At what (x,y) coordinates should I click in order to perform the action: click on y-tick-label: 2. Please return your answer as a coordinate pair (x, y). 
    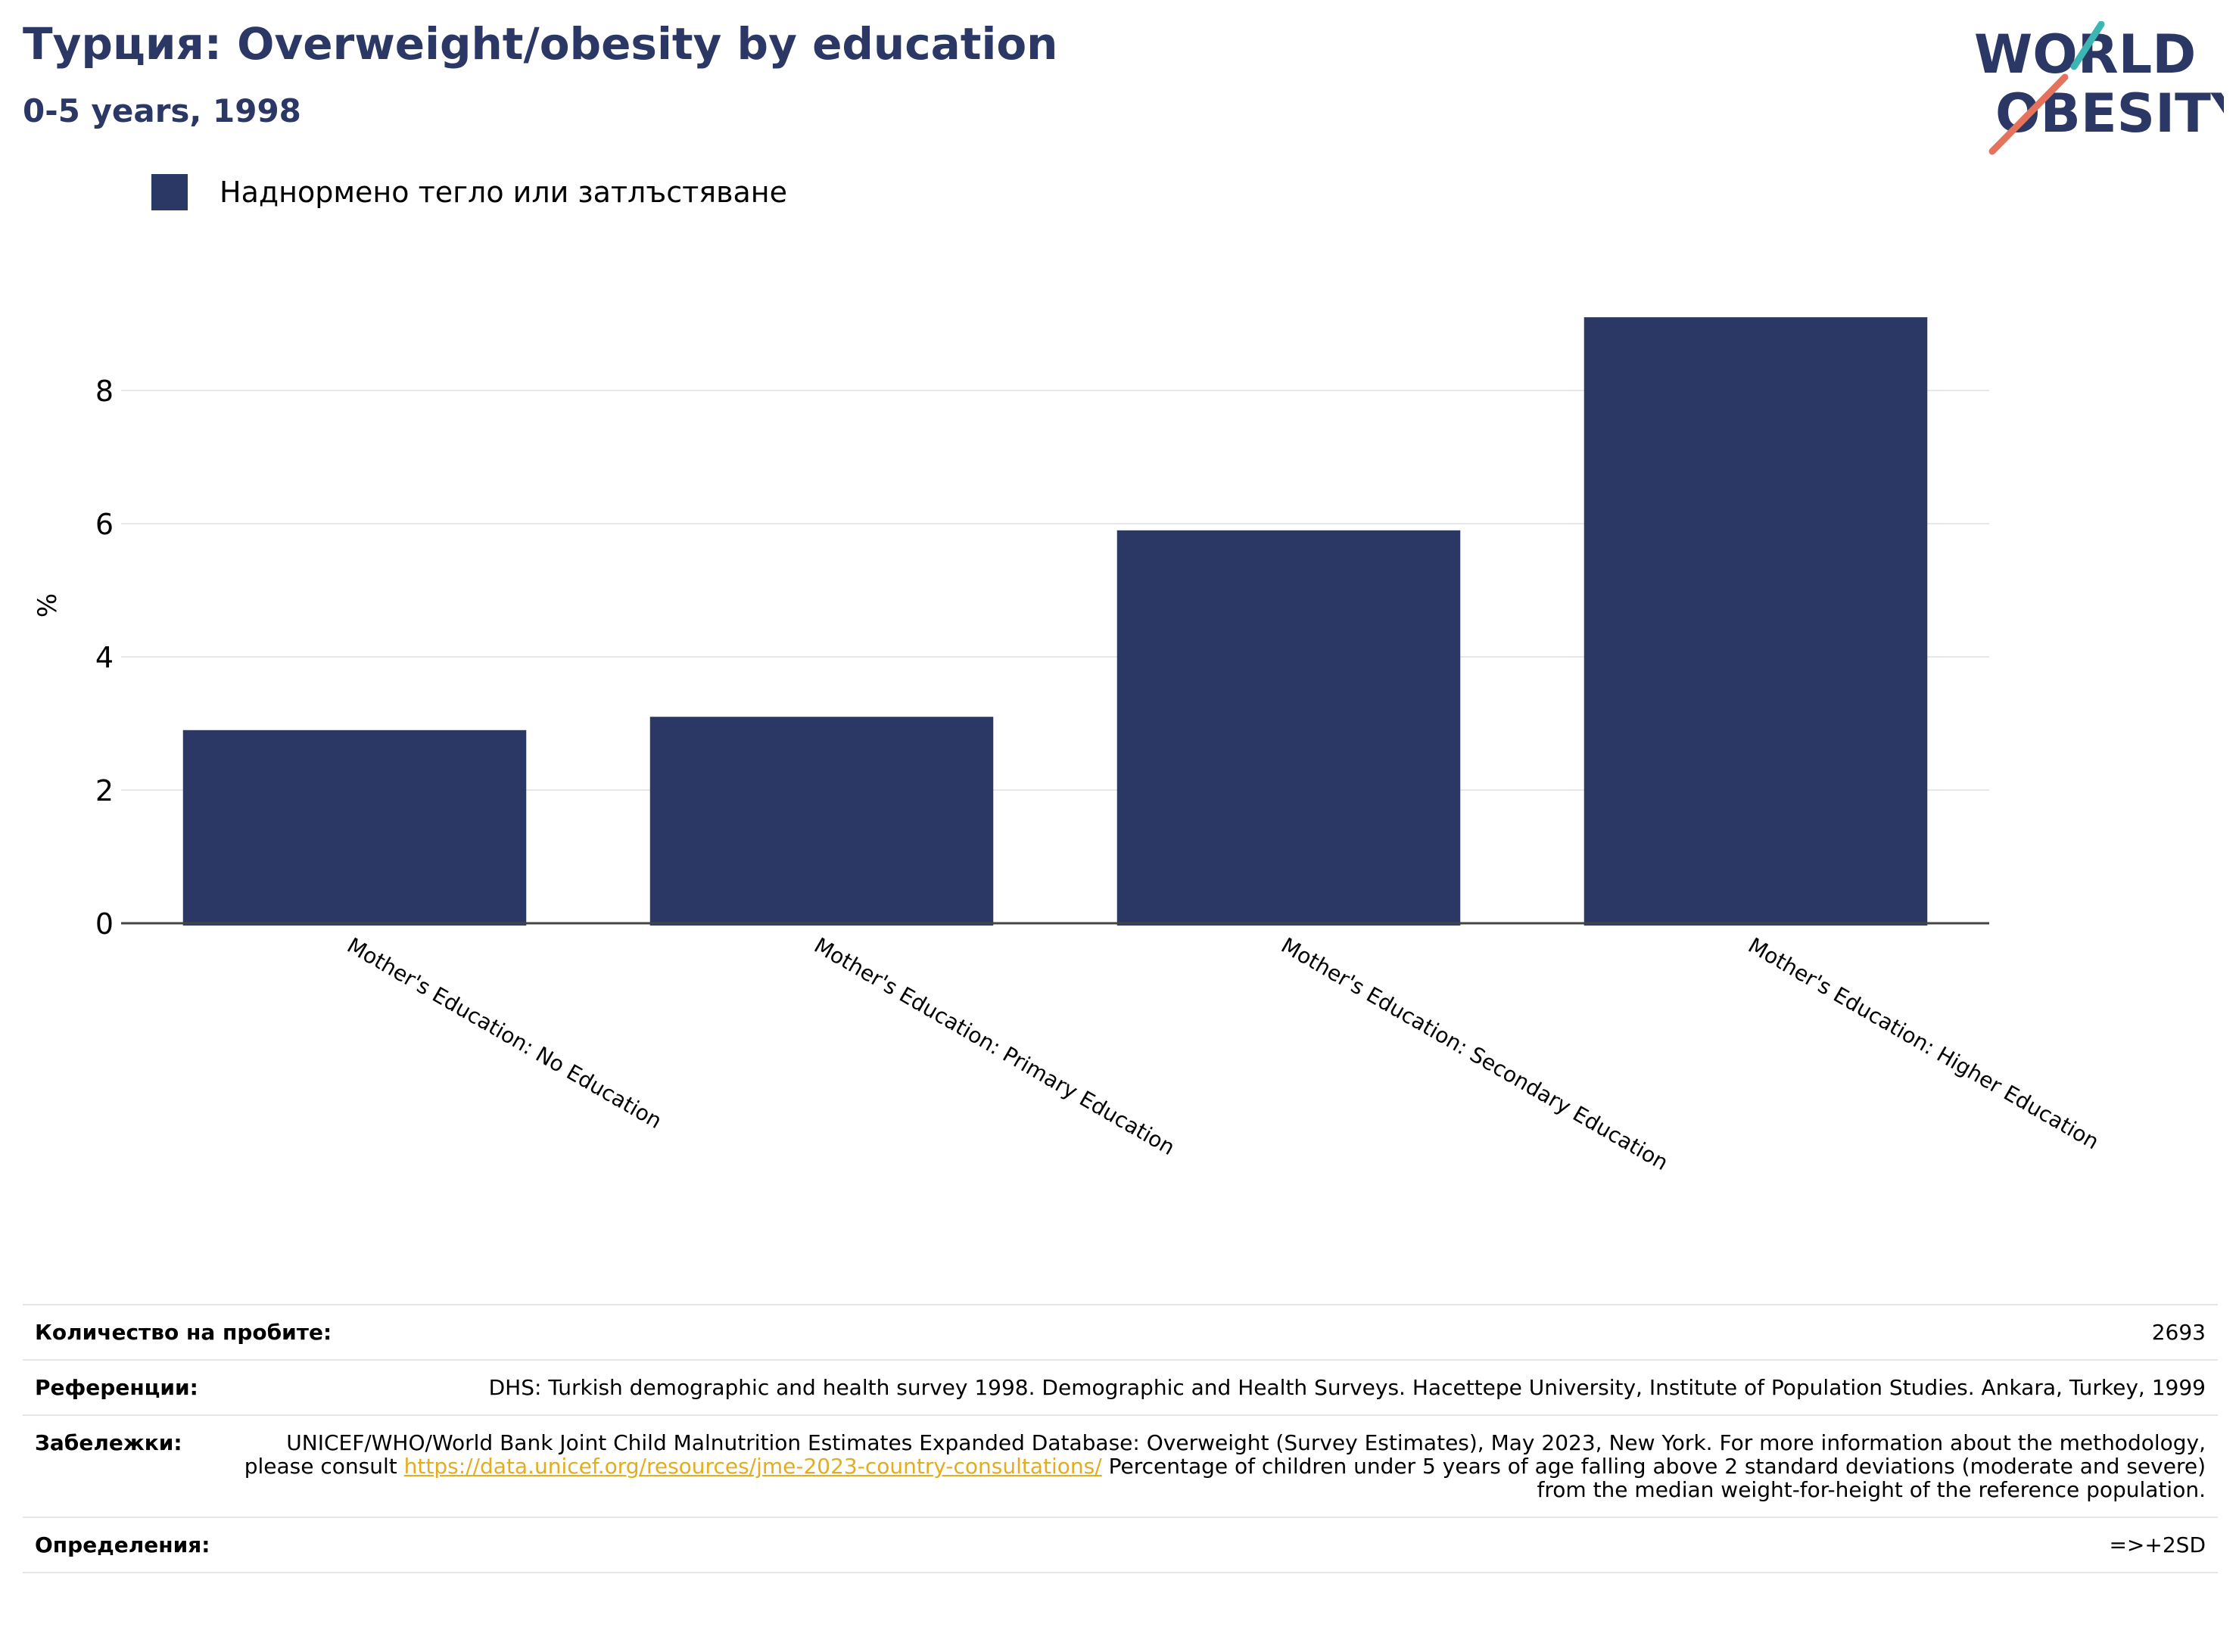
    Looking at the image, I should click on (105, 791).